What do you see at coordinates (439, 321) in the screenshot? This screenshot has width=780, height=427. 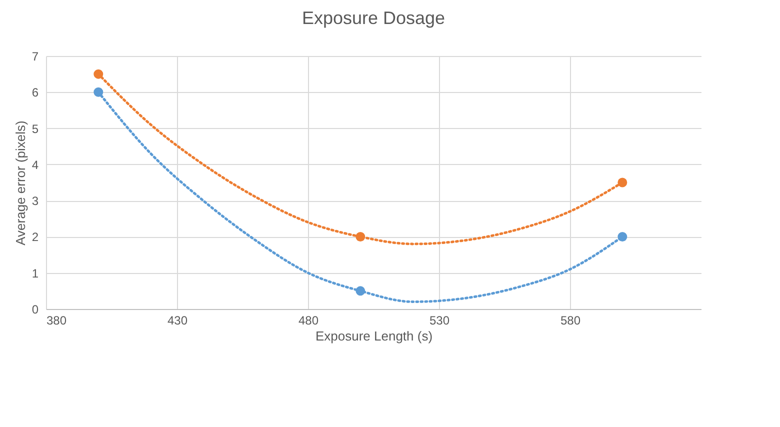 I see `x-tick-label: 530` at bounding box center [439, 321].